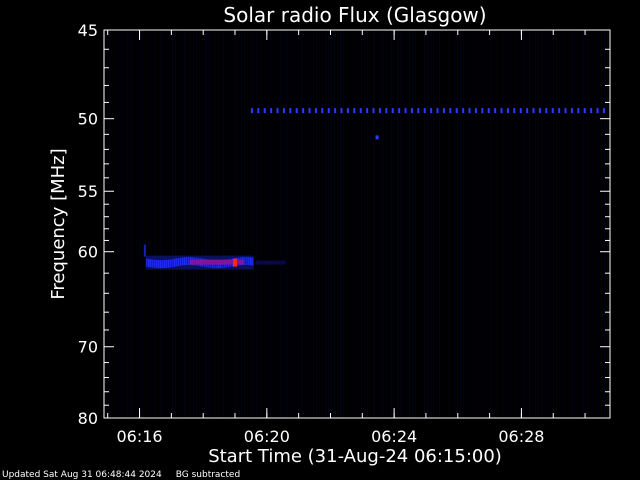  What do you see at coordinates (267, 436) in the screenshot?
I see `x-tick-label: 06:20` at bounding box center [267, 436].